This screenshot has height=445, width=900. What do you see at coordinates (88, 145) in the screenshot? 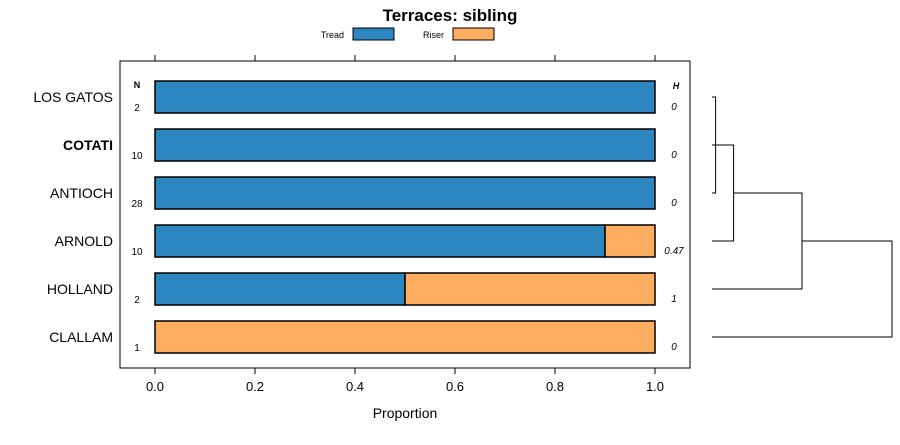
I see `category-label-cotati: COTATI` at bounding box center [88, 145].